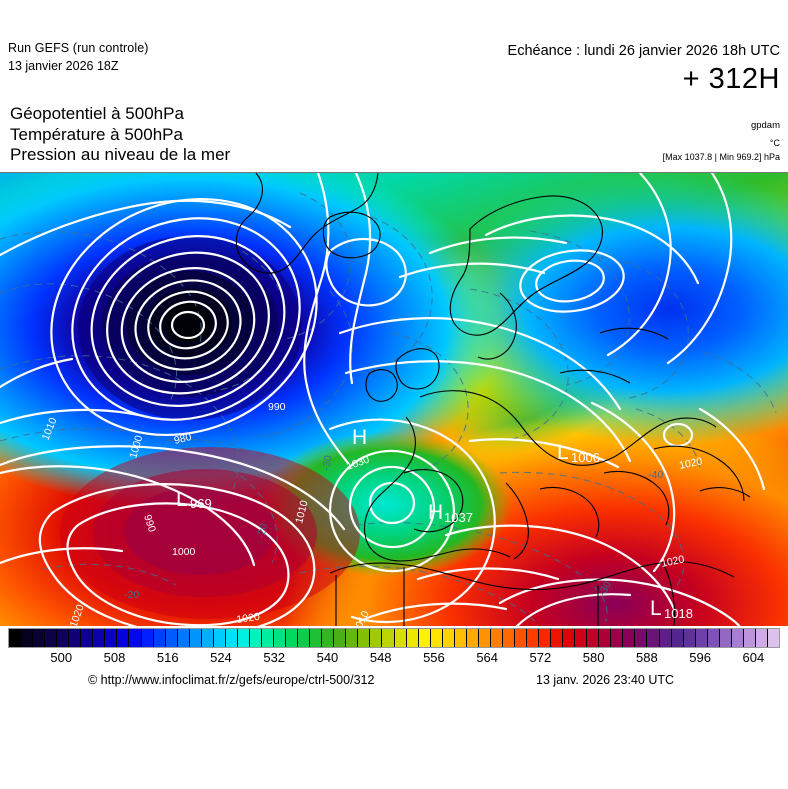 The height and width of the screenshot is (789, 788). Describe the element at coordinates (114, 657) in the screenshot. I see `colorbar-tick: 508` at that location.